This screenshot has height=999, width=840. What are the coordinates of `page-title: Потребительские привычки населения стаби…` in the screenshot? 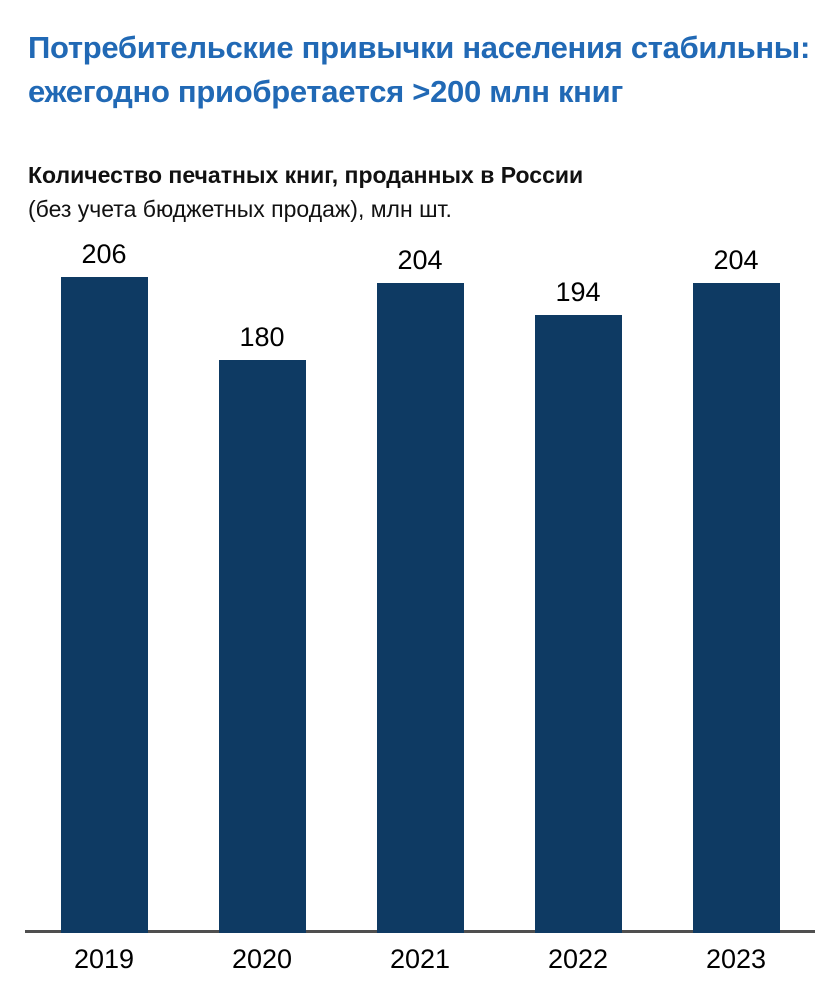 It's located at (420, 70).